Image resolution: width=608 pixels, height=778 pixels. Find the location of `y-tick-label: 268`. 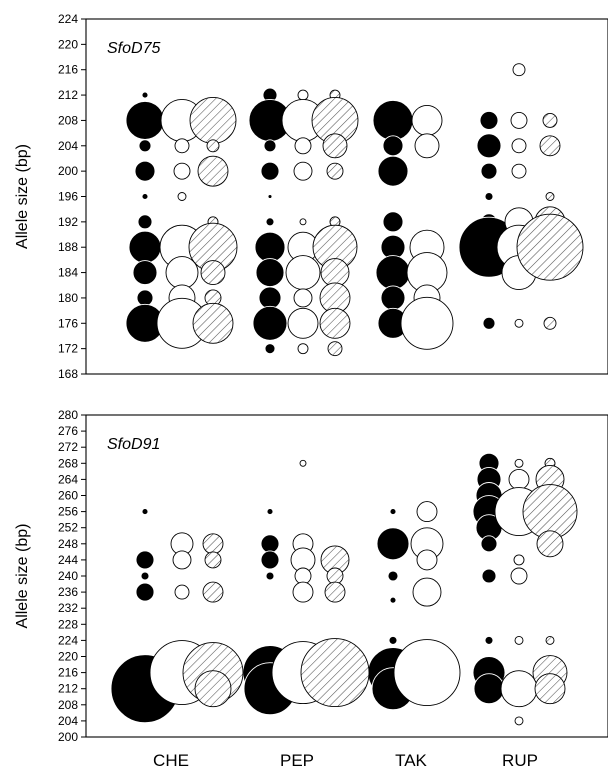

y-tick-label: 268 is located at coordinates (68, 463).